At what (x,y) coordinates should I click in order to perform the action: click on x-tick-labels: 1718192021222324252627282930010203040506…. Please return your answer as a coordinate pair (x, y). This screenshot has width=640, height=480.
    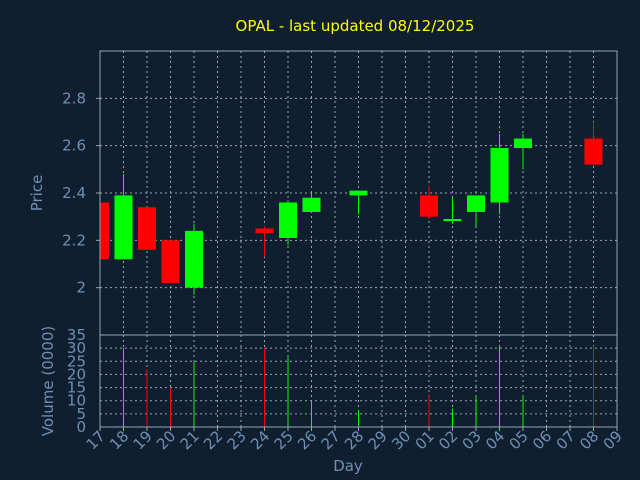
    Looking at the image, I should click on (354, 440).